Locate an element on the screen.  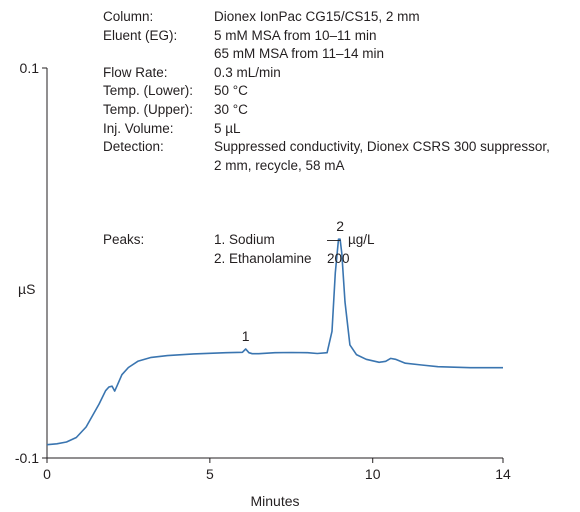
condition-label: Eluent (EG): is located at coordinates (140, 35).